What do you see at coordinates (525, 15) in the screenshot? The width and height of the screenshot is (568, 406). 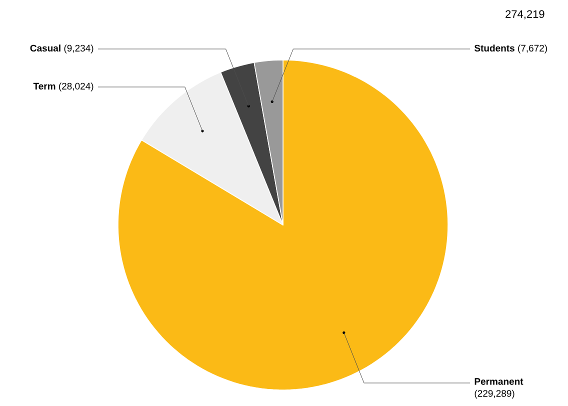 I see `text: 274,219` at bounding box center [525, 15].